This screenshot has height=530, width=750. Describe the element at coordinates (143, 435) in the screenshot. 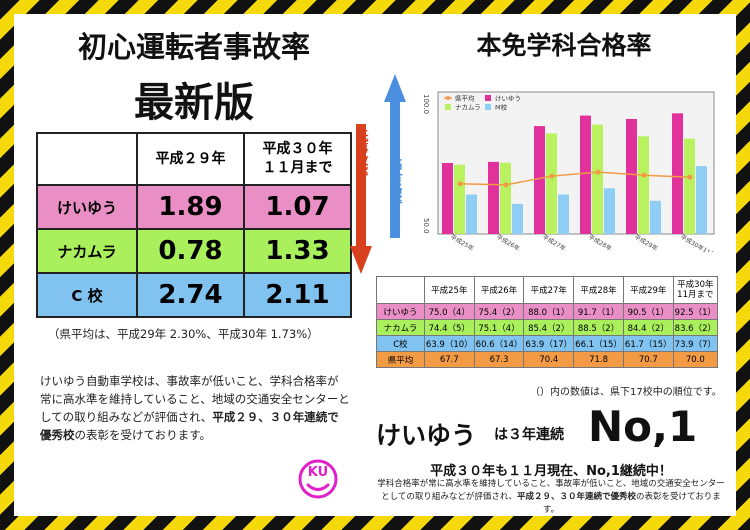

I see `body-end: の表彰を受けております。` at that location.